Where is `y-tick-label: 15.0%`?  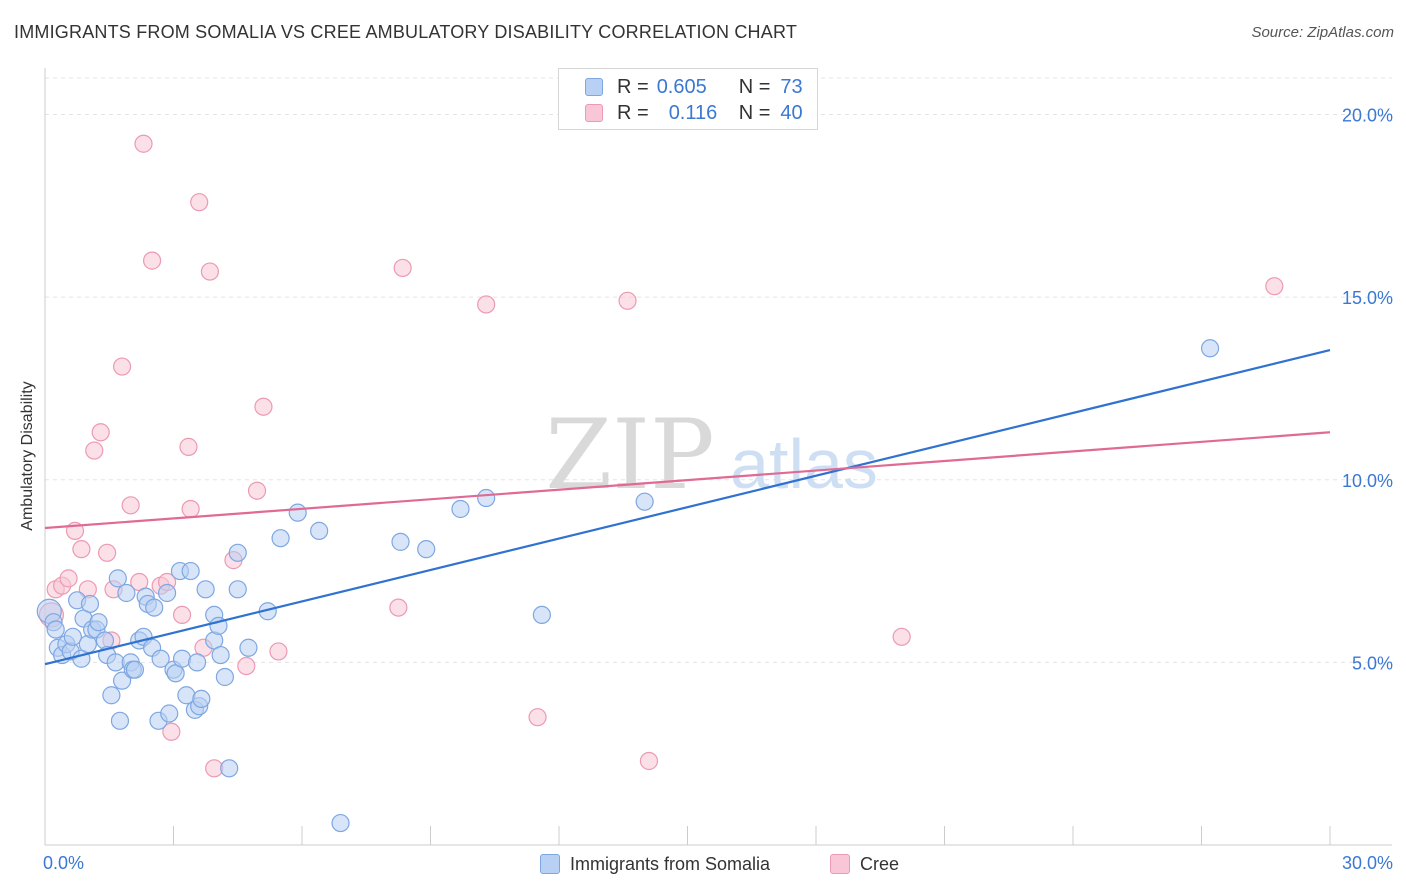 y-tick-label: 15.0% is located at coordinates (1367, 298).